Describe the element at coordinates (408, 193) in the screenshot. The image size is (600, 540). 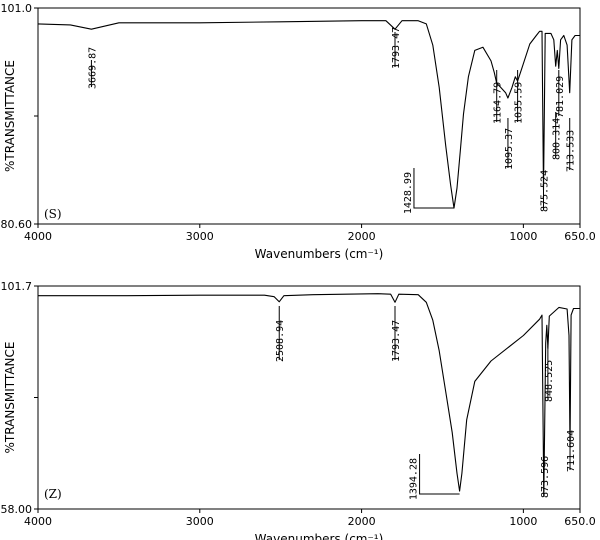
I see `peak-label: 1428.99` at that location.